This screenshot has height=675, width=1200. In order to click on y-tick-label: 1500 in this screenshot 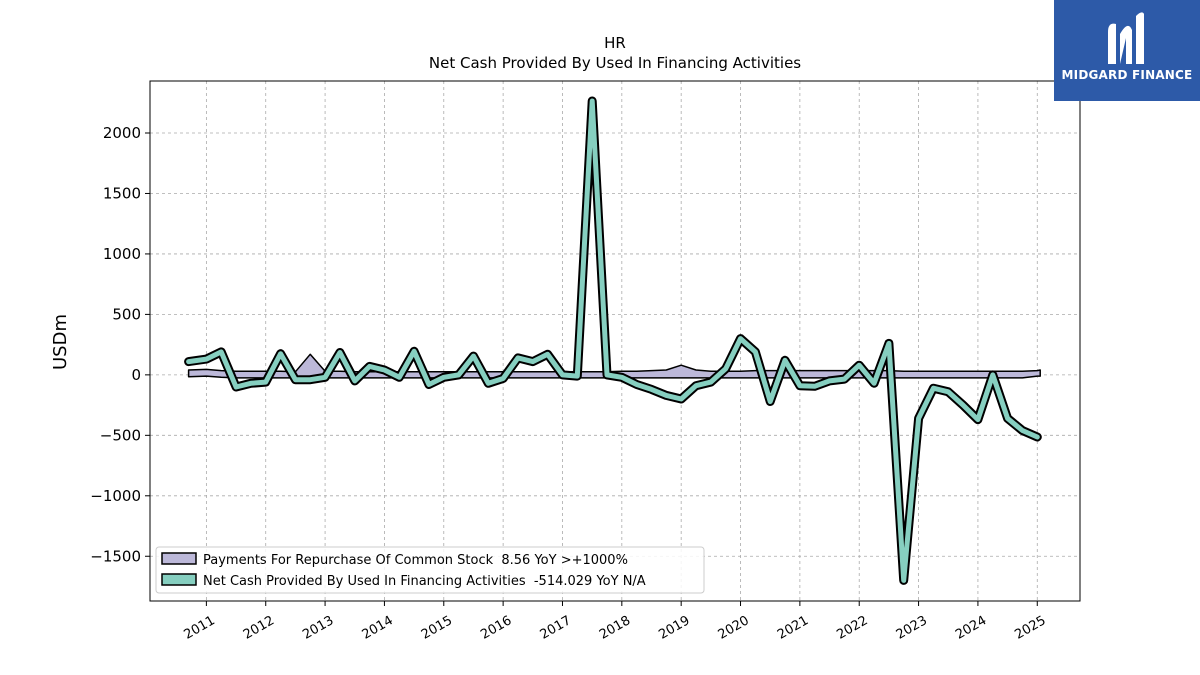, I will do `click(122, 193)`.